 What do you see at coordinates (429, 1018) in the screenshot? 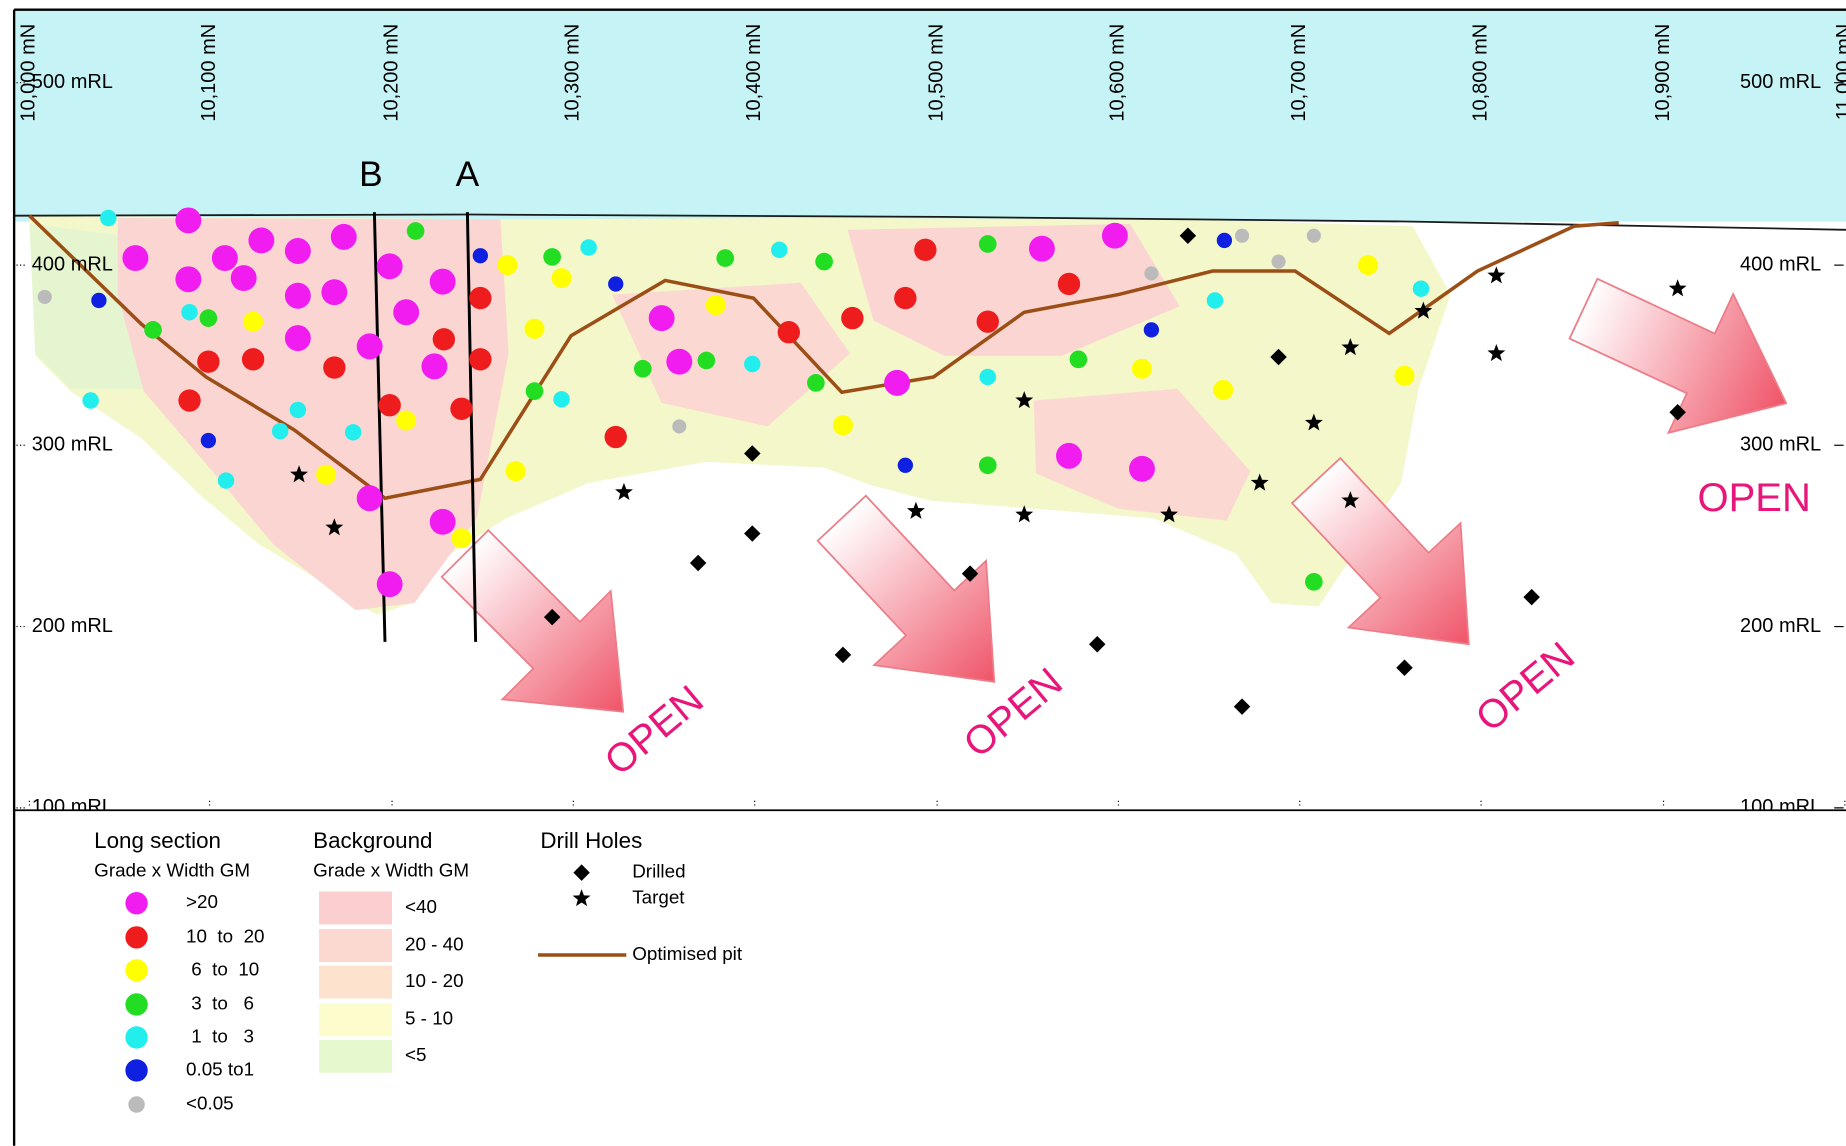
I see `legend-label: 5 - 10` at bounding box center [429, 1018].